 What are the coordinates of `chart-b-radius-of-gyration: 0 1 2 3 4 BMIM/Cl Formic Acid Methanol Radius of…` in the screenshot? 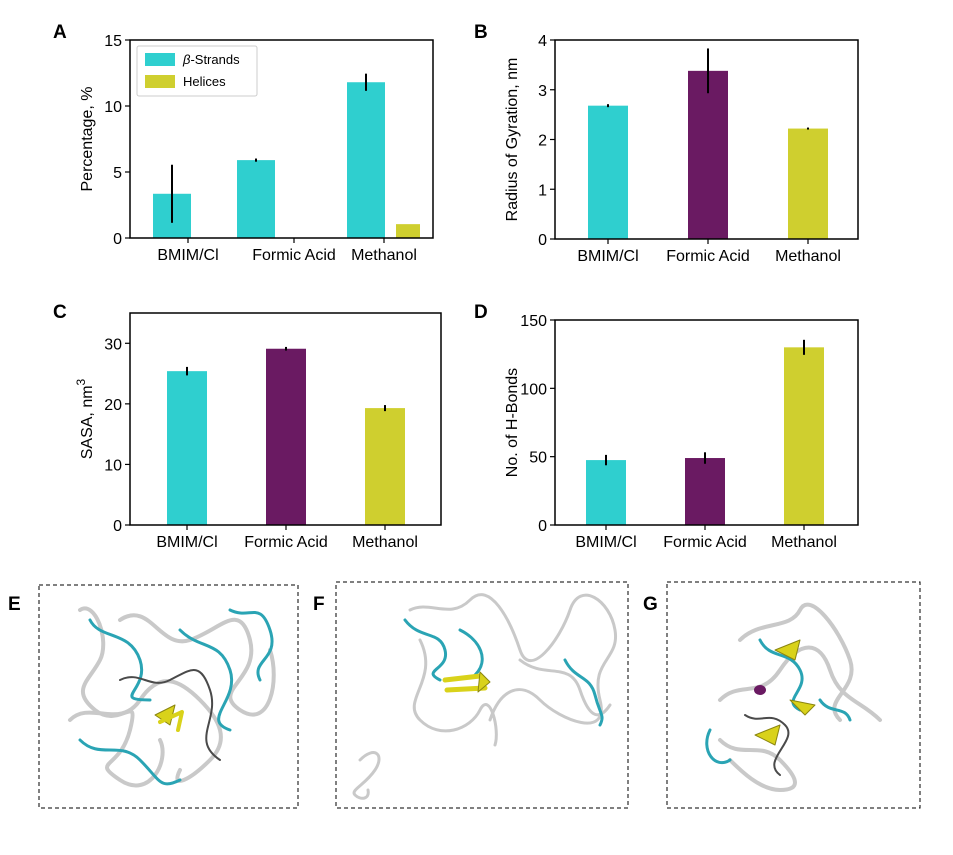 It's located at (681, 149).